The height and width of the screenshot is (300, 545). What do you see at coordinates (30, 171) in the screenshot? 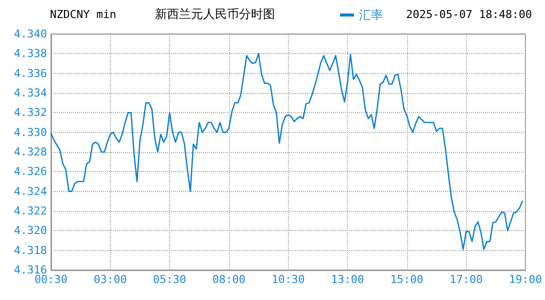
I see `y-tick-label: 4.326` at bounding box center [30, 171].